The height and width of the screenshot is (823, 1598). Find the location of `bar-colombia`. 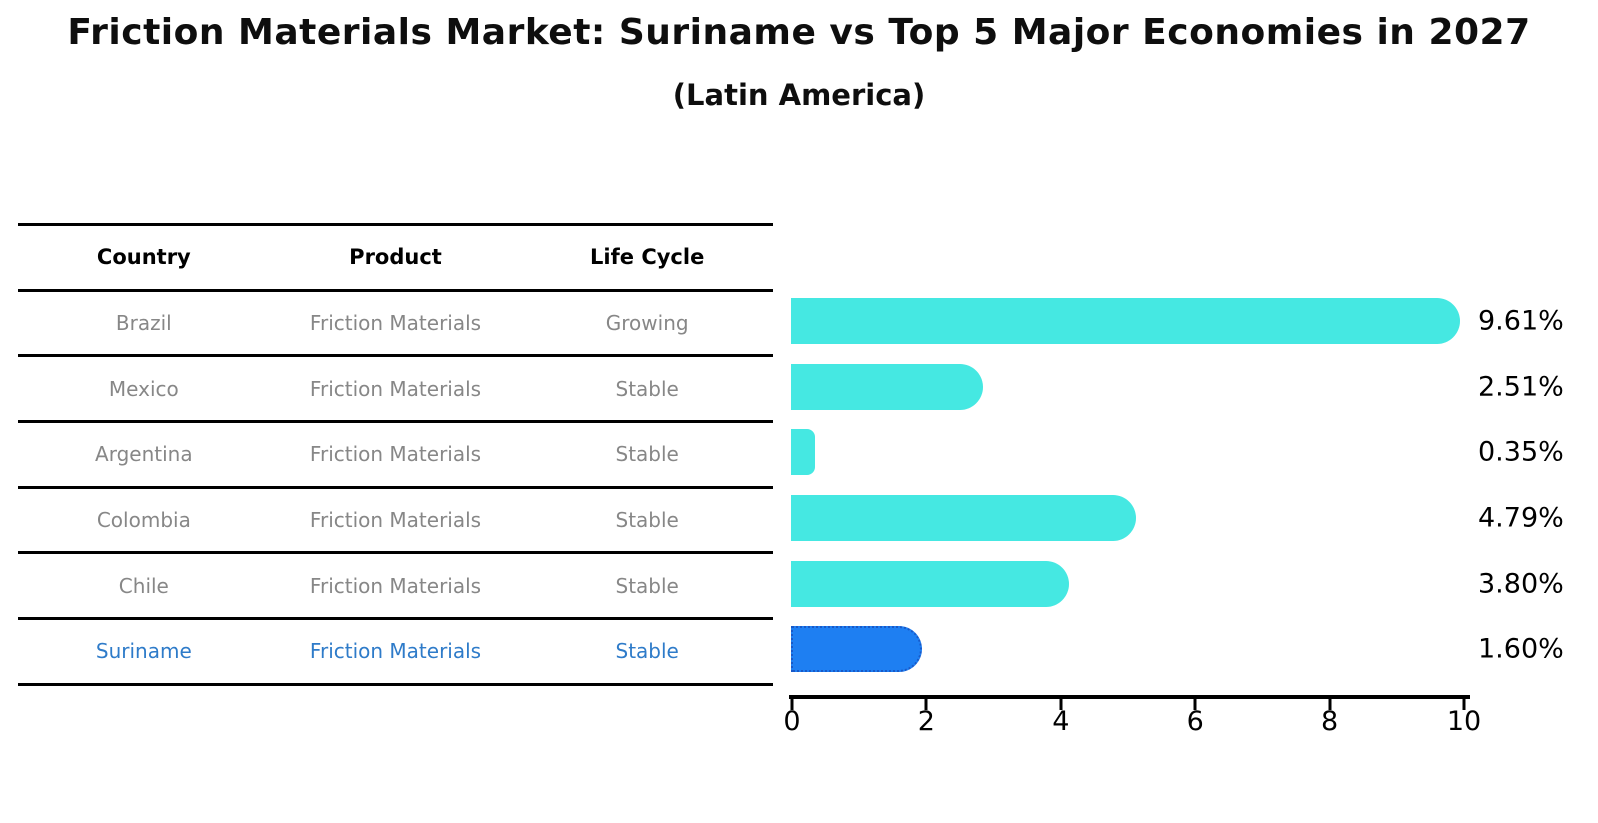

bar-colombia is located at coordinates (963, 517).